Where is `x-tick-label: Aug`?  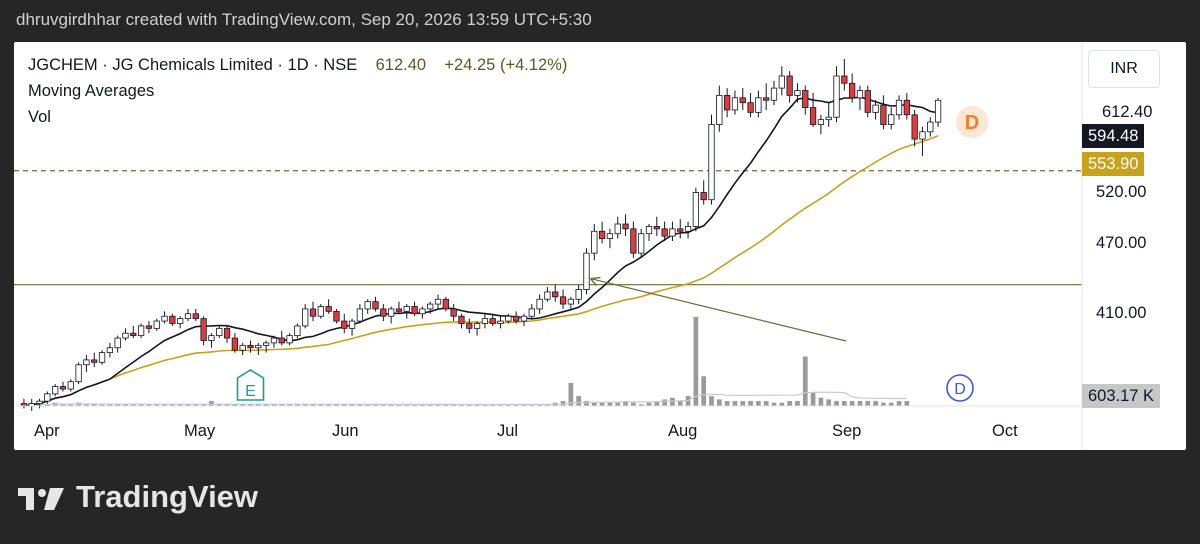 x-tick-label: Aug is located at coordinates (683, 431).